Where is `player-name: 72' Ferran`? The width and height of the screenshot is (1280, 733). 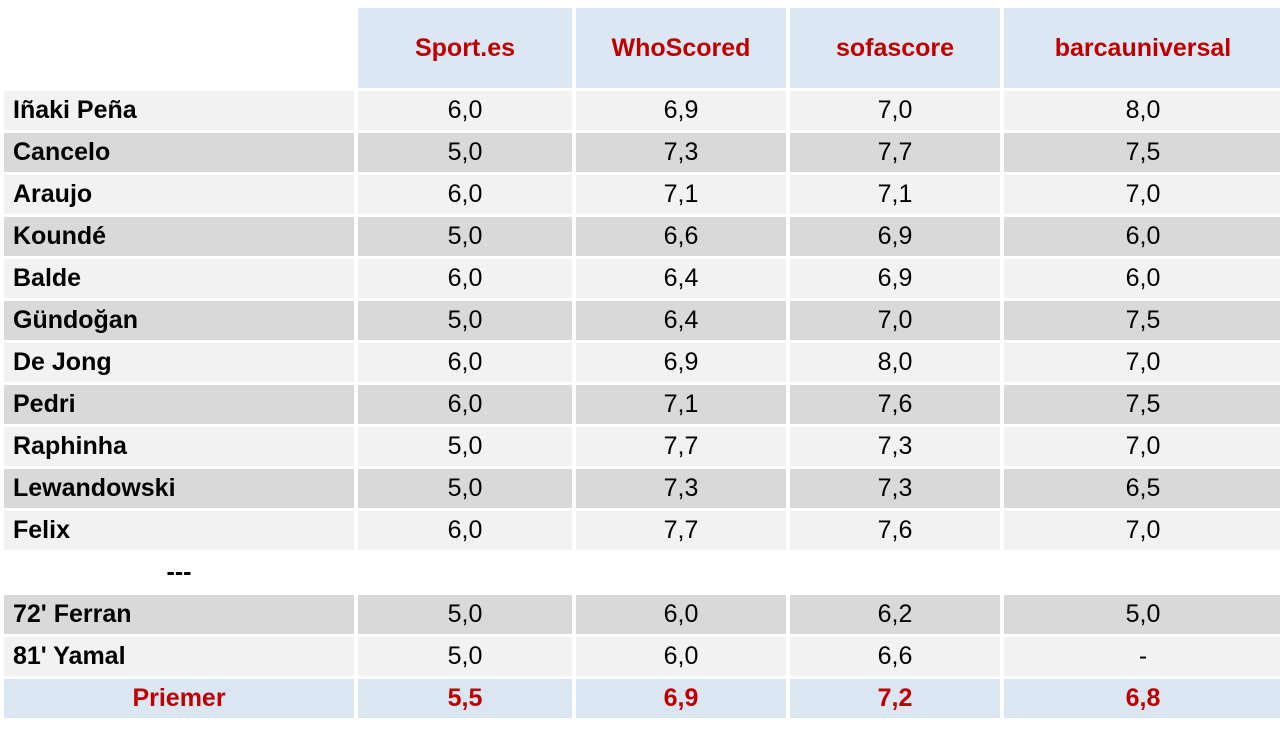
player-name: 72' Ferran is located at coordinates (179, 614).